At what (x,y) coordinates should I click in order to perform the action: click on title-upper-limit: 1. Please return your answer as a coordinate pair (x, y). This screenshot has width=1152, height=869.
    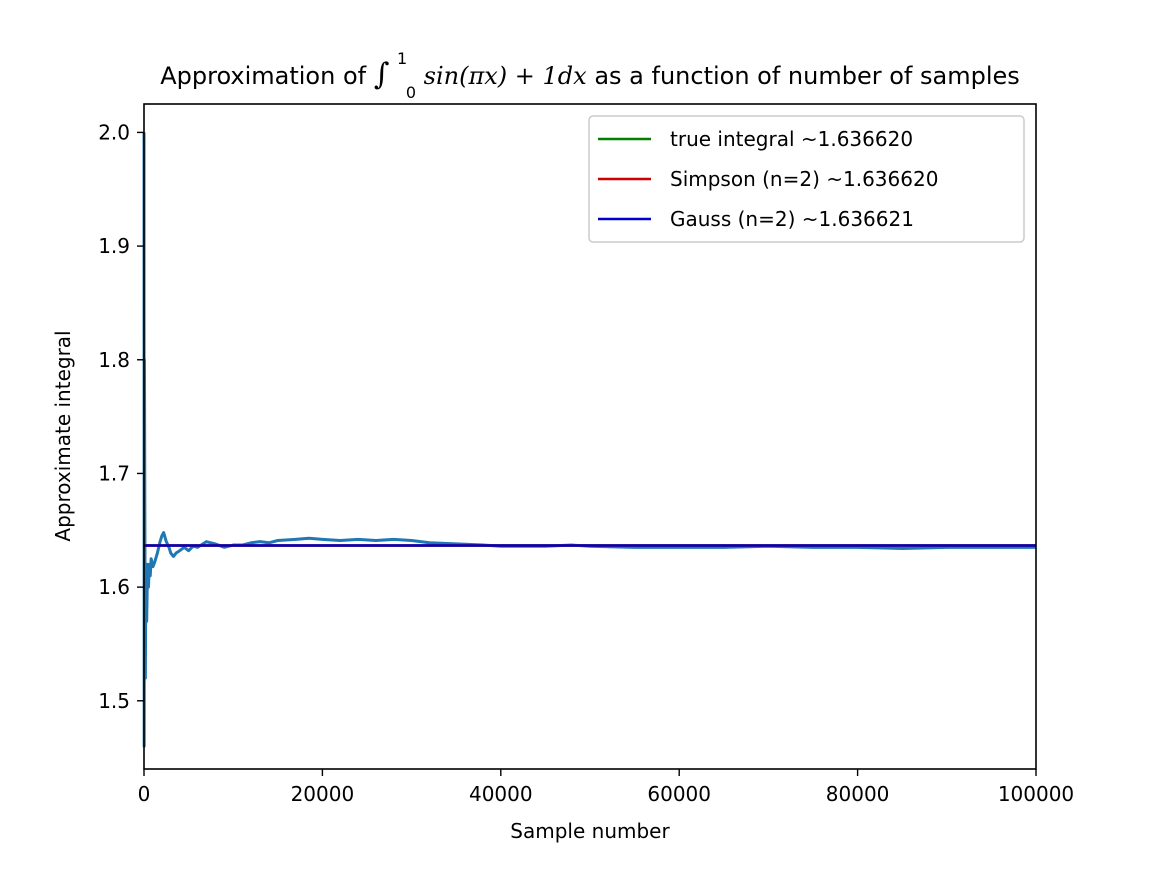
    Looking at the image, I should click on (402, 58).